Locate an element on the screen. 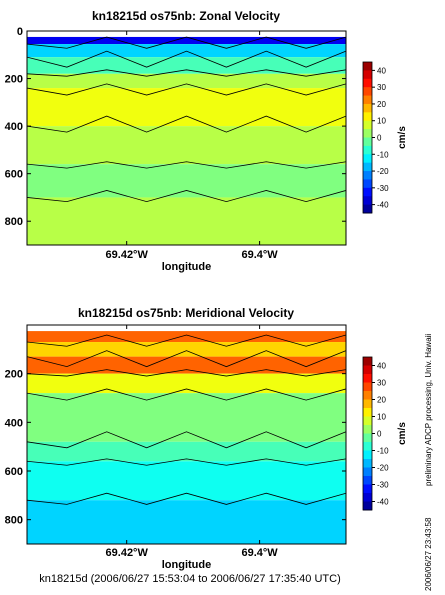 This screenshot has height=595, width=445. x-tick-label: 69.4°W is located at coordinates (260, 553).